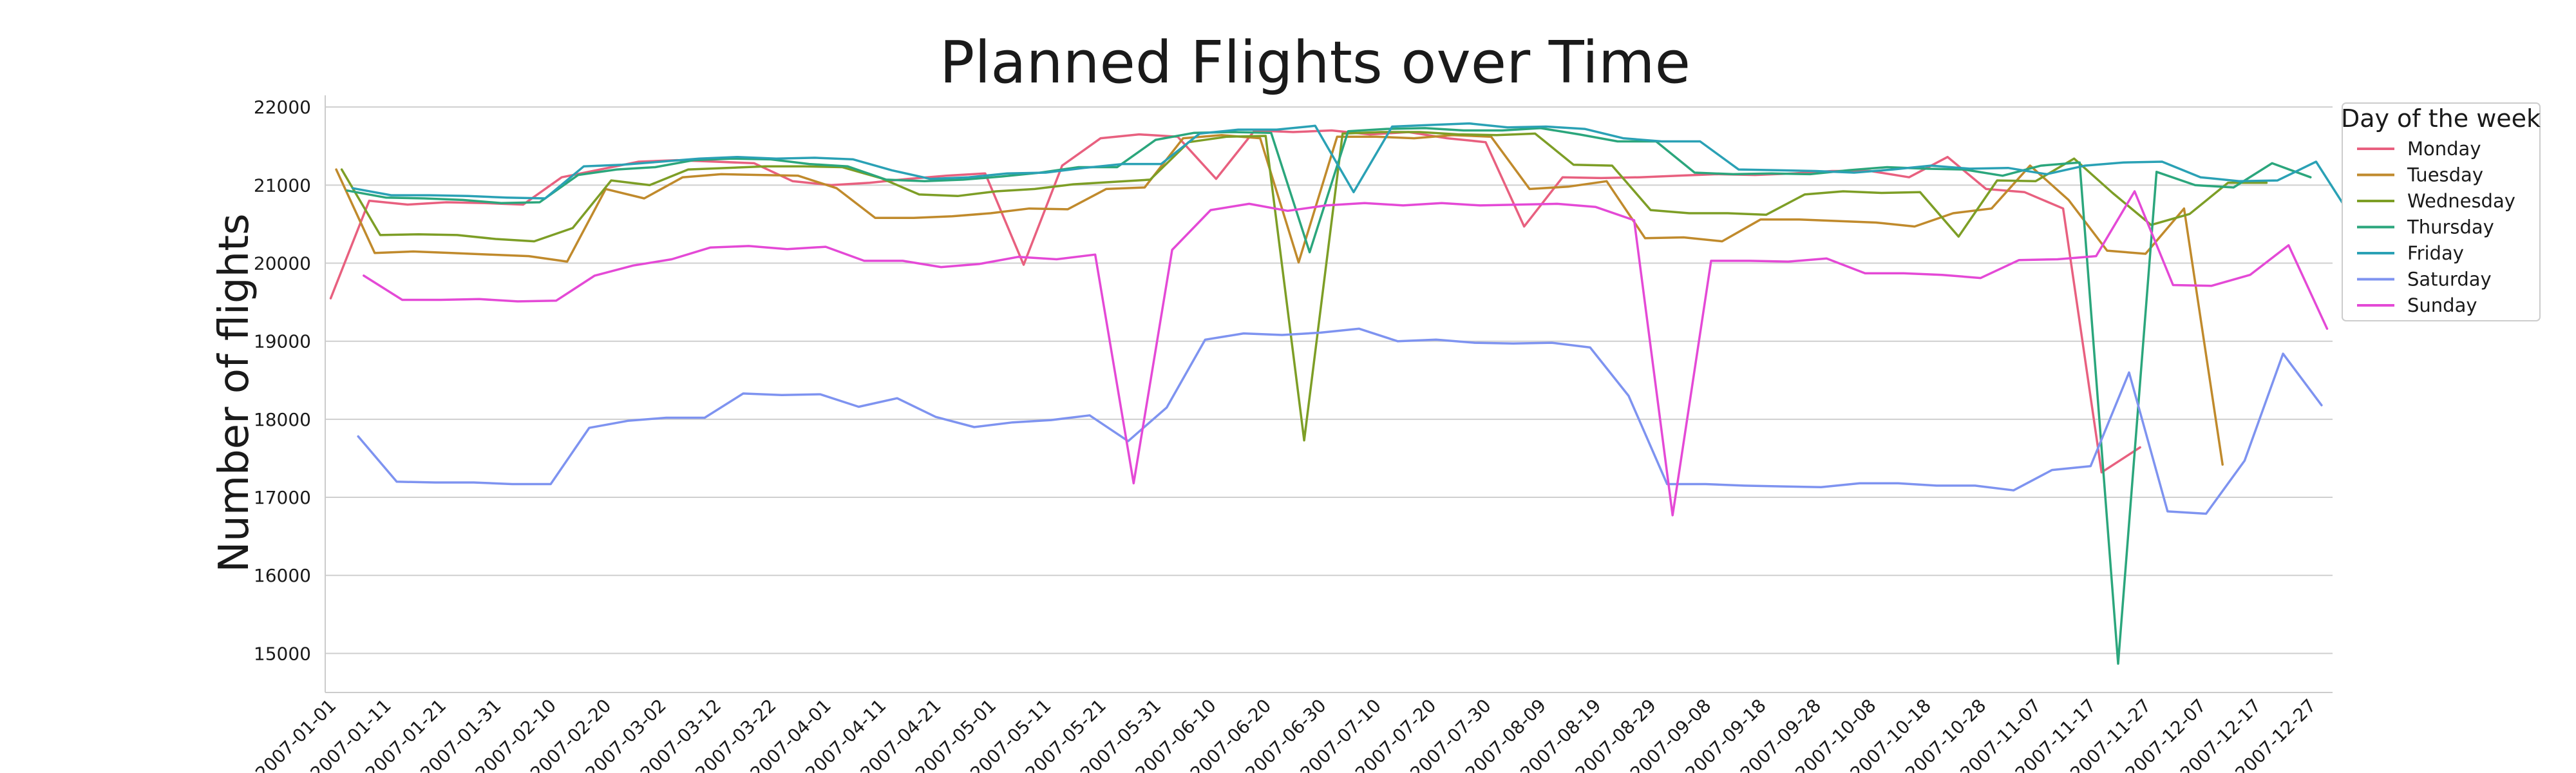  What do you see at coordinates (234, 392) in the screenshot?
I see `y-axis-label: Number of flights` at bounding box center [234, 392].